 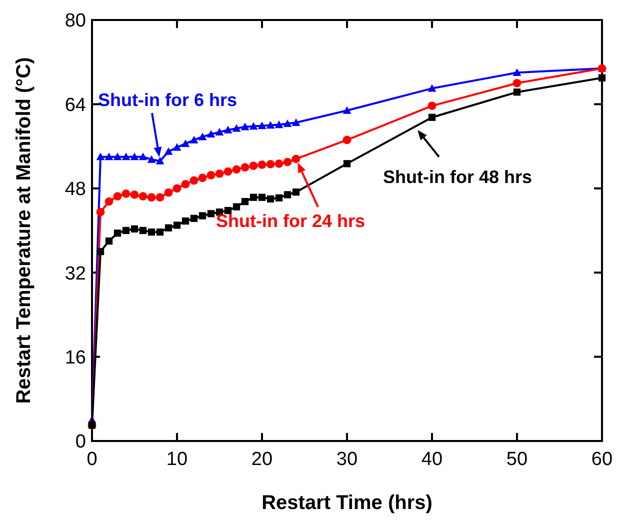 What do you see at coordinates (262, 459) in the screenshot?
I see `x-tick-label: 20` at bounding box center [262, 459].